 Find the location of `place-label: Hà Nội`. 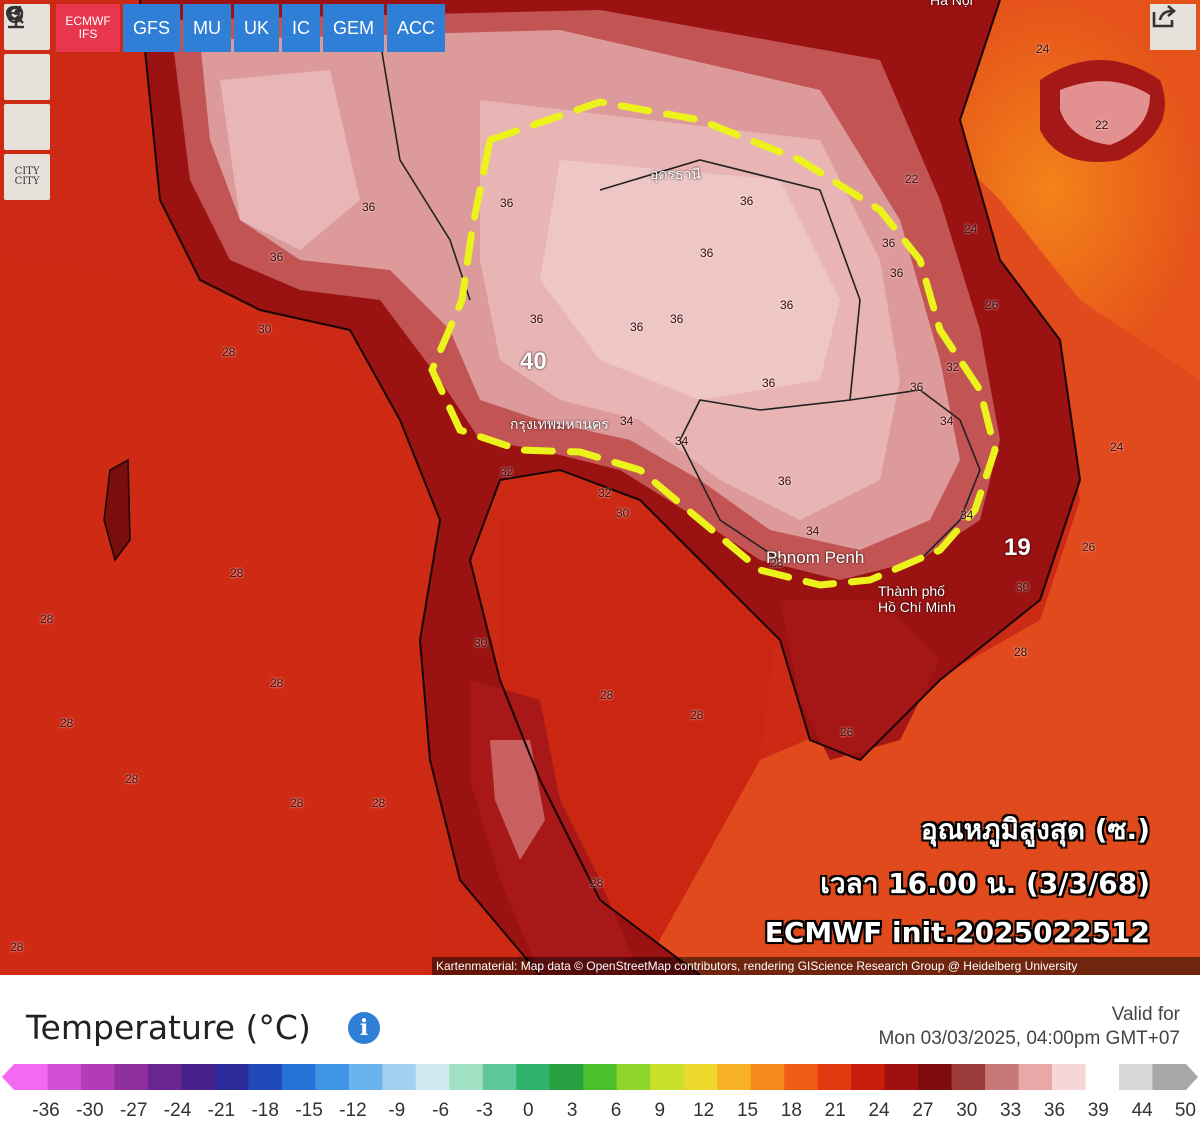

place-label: Hà Nội is located at coordinates (951, 4).